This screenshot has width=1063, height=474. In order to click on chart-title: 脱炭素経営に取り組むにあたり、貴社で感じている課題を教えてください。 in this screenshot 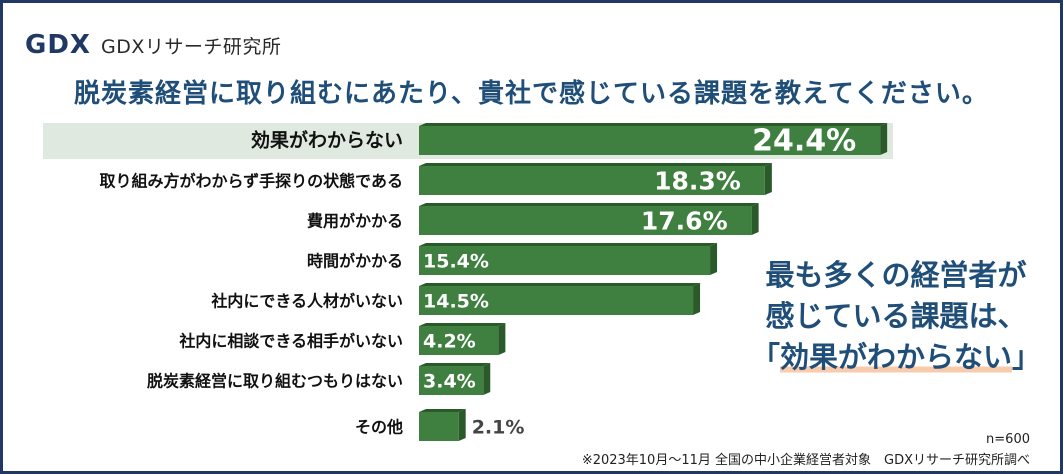, I will do `click(531, 94)`.